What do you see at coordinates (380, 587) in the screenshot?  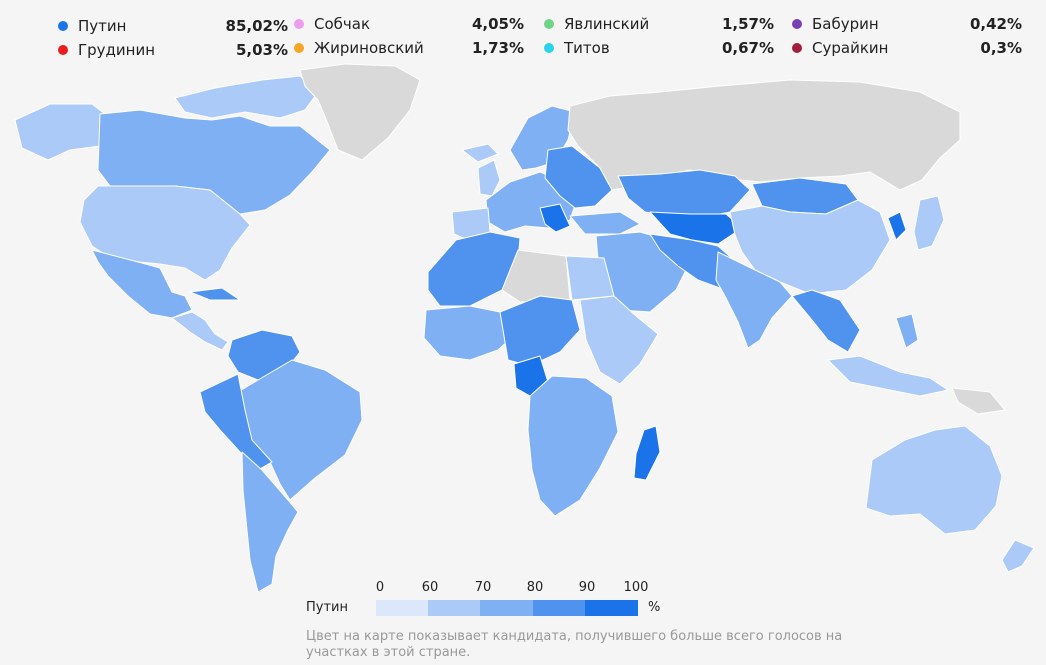 I see `scale-tick: 0` at bounding box center [380, 587].